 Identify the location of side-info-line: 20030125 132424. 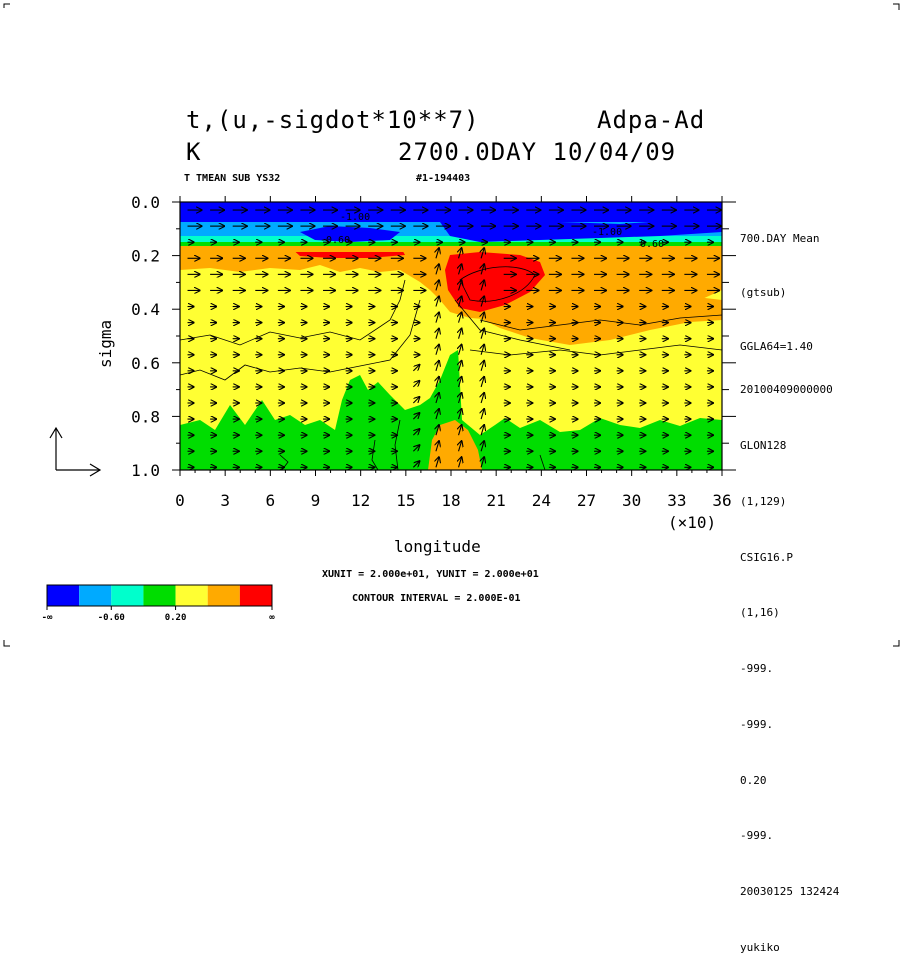
(790, 892).